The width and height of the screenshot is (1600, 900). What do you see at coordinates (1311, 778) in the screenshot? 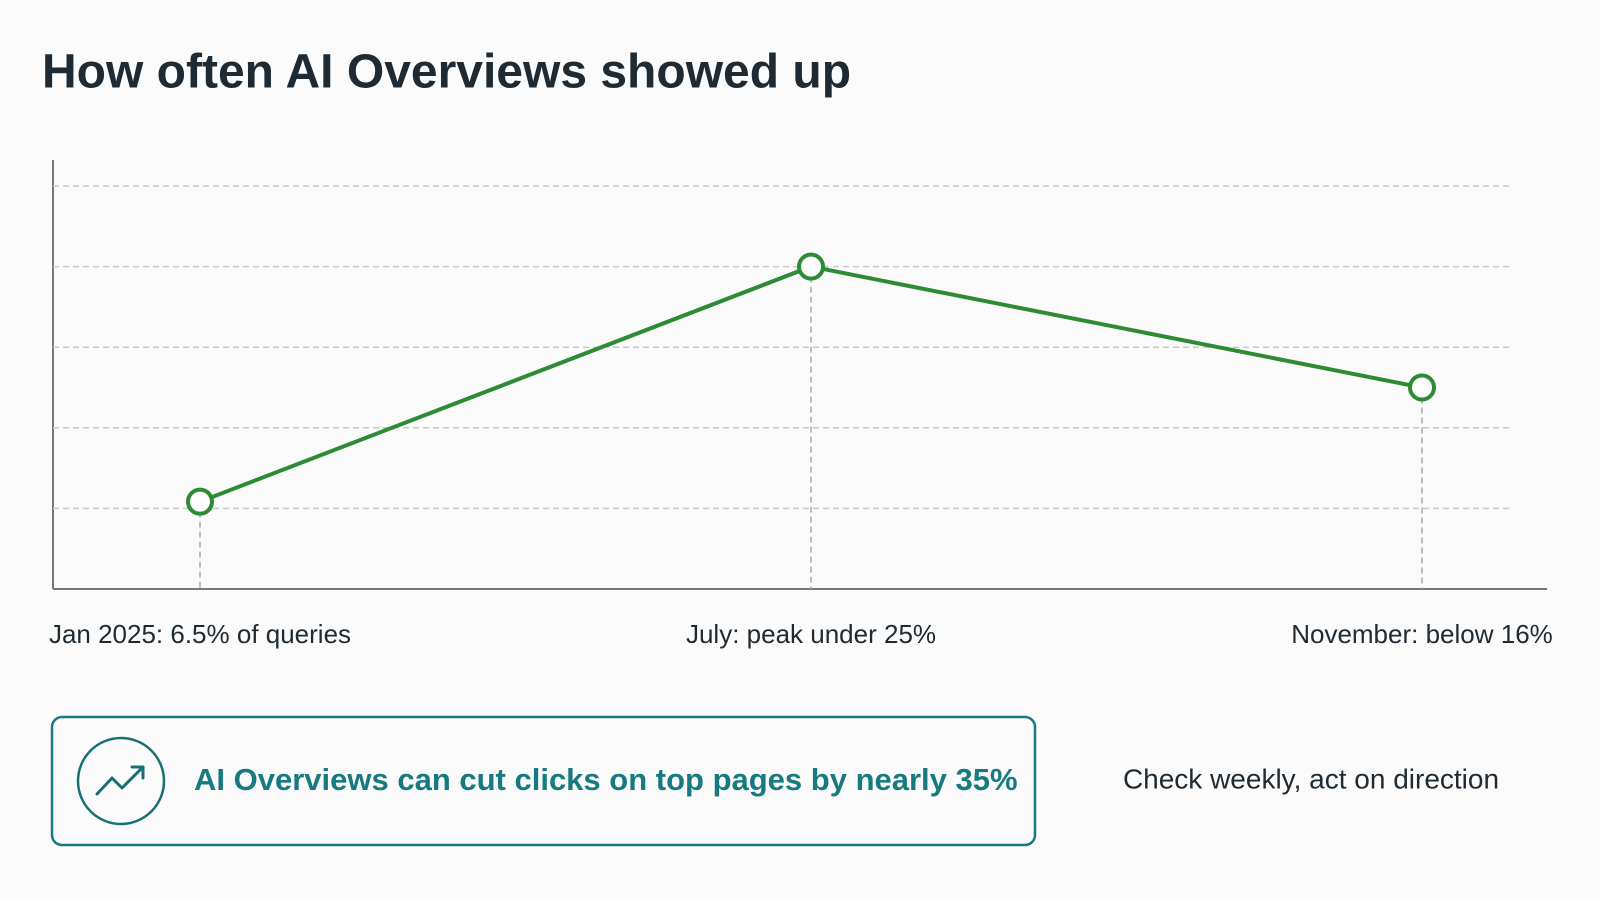
I see `note-text: Check weekly, act on direction` at bounding box center [1311, 778].